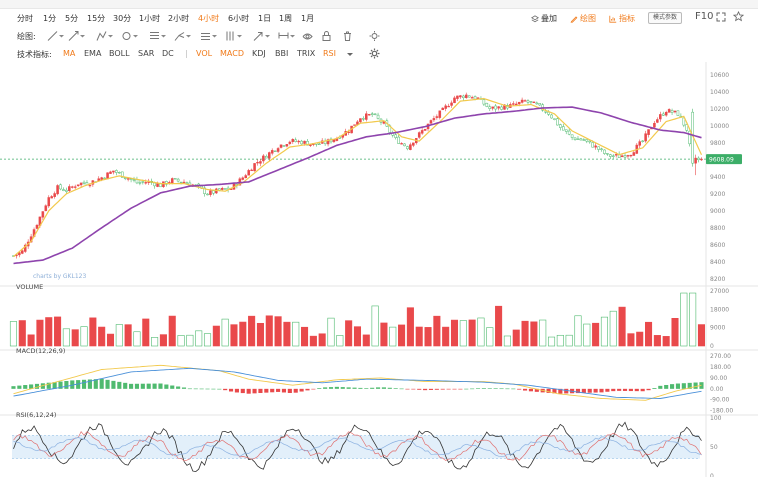  What do you see at coordinates (329, 53) in the screenshot?
I see `indicator-sub-rsi: RSI` at bounding box center [329, 53].